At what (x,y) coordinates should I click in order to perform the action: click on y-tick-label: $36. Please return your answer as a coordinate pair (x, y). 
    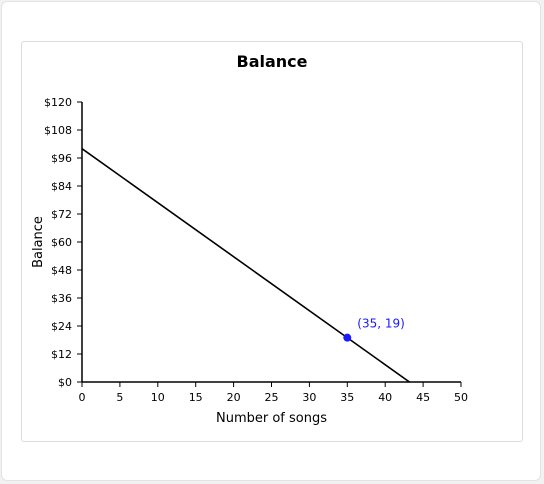
    Looking at the image, I should click on (61, 298).